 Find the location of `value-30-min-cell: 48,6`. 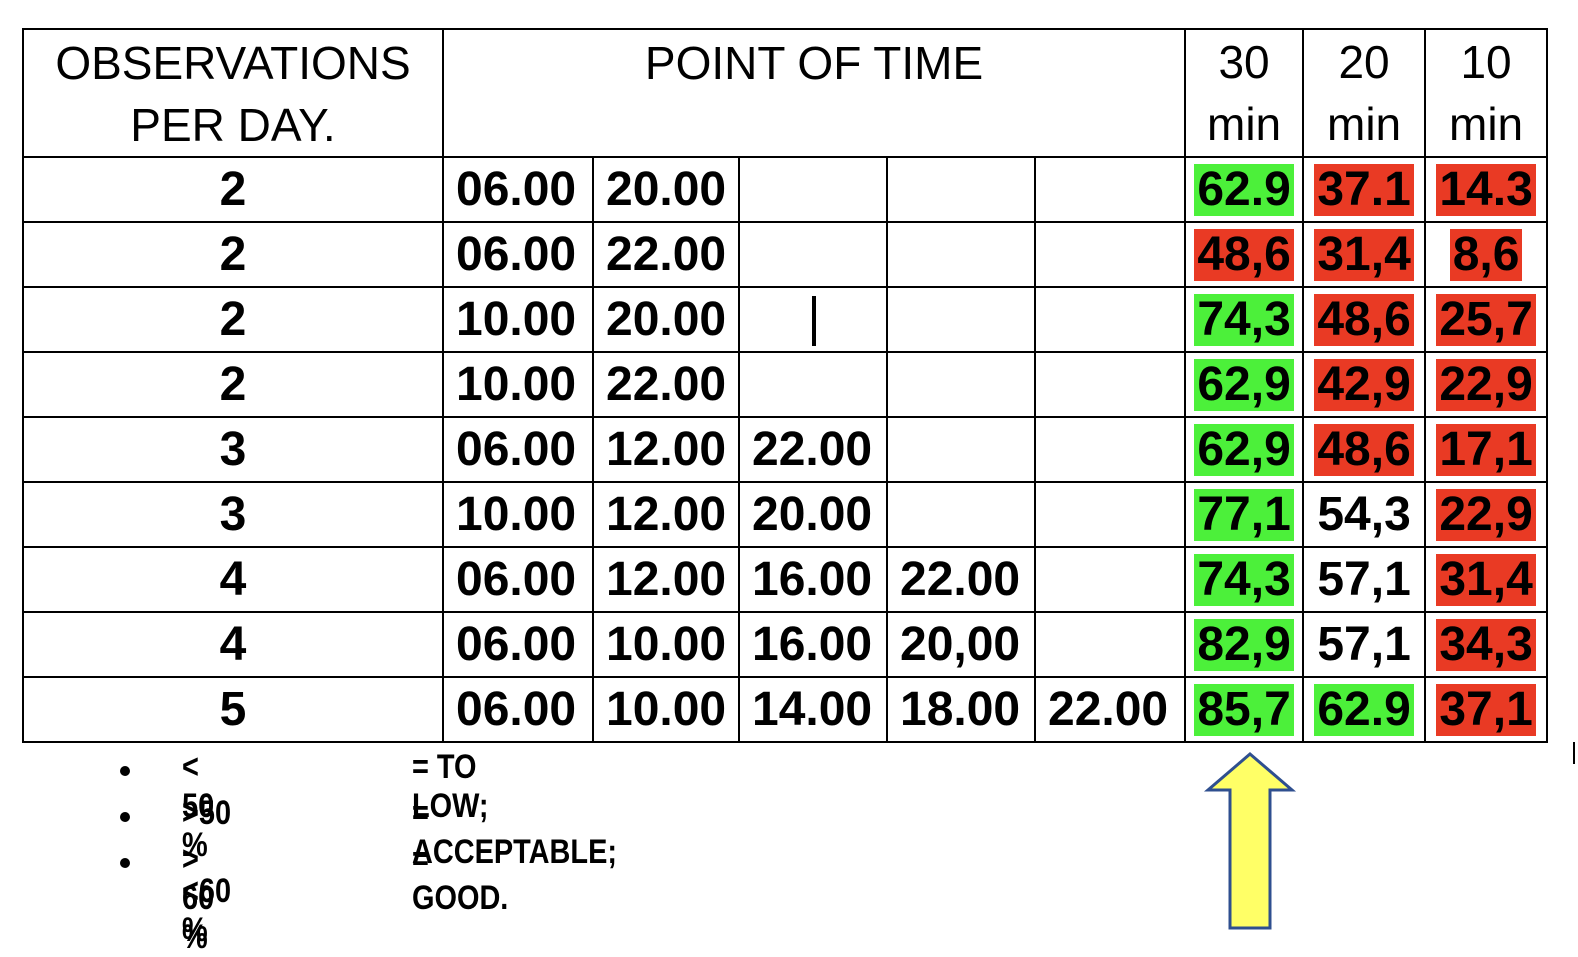

value-30-min-cell: 48,6 is located at coordinates (1244, 254).